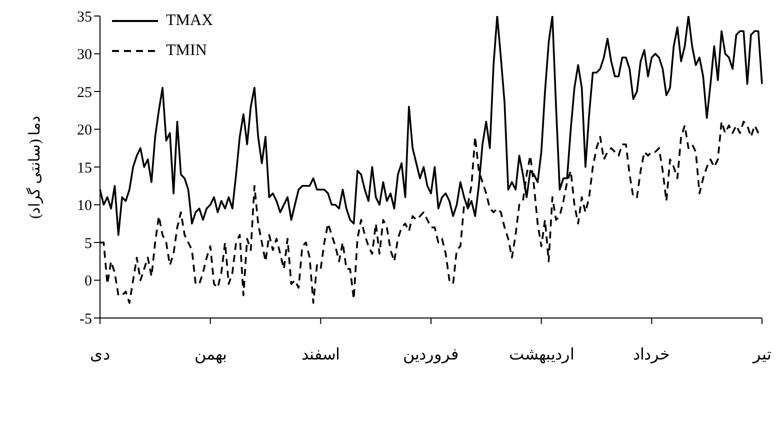 The width and height of the screenshot is (780, 436). Describe the element at coordinates (34, 167) in the screenshot. I see `y-axis-title: دما (سانتی گراد)` at that location.